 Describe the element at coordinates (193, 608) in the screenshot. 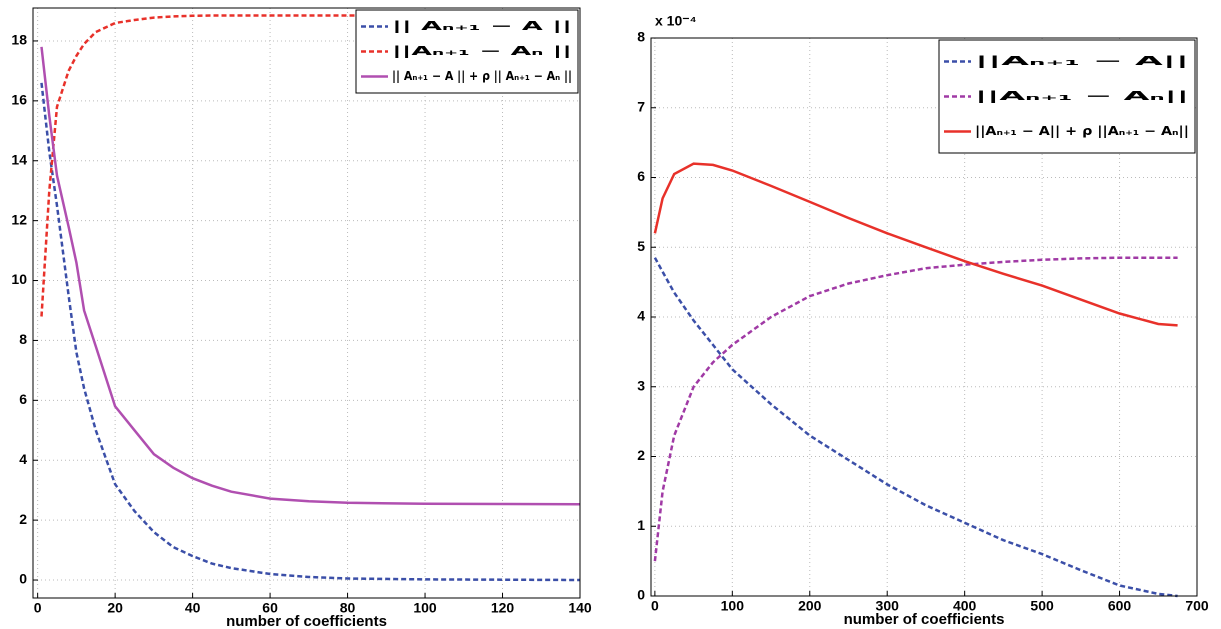

I see `x-tick-label: 40` at that location.